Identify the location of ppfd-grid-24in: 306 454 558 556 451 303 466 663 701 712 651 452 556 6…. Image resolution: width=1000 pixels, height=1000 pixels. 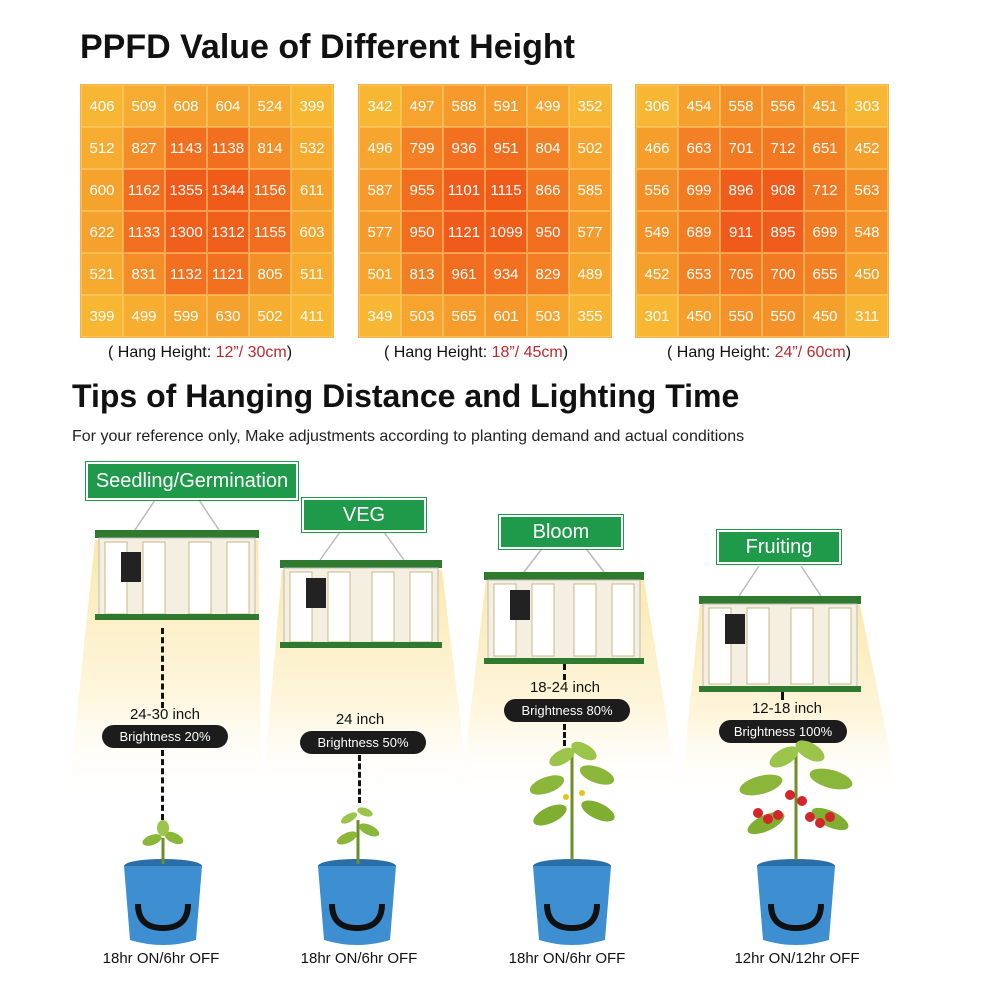
(762, 211).